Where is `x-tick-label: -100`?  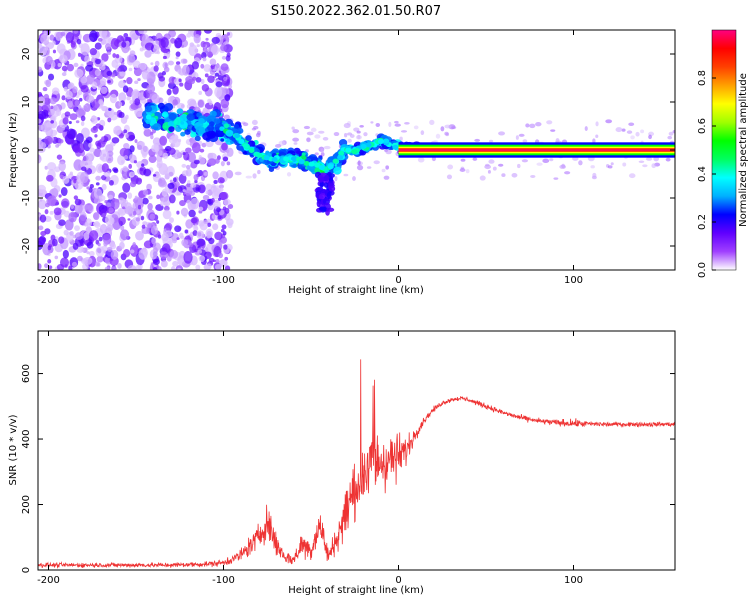
x-tick-label: -100 is located at coordinates (223, 280).